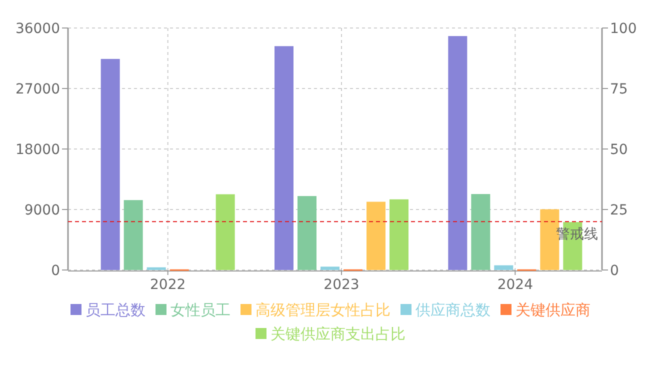 This screenshot has height=367, width=661. What do you see at coordinates (200, 310) in the screenshot?
I see `legend-label: 女性员工` at bounding box center [200, 310].